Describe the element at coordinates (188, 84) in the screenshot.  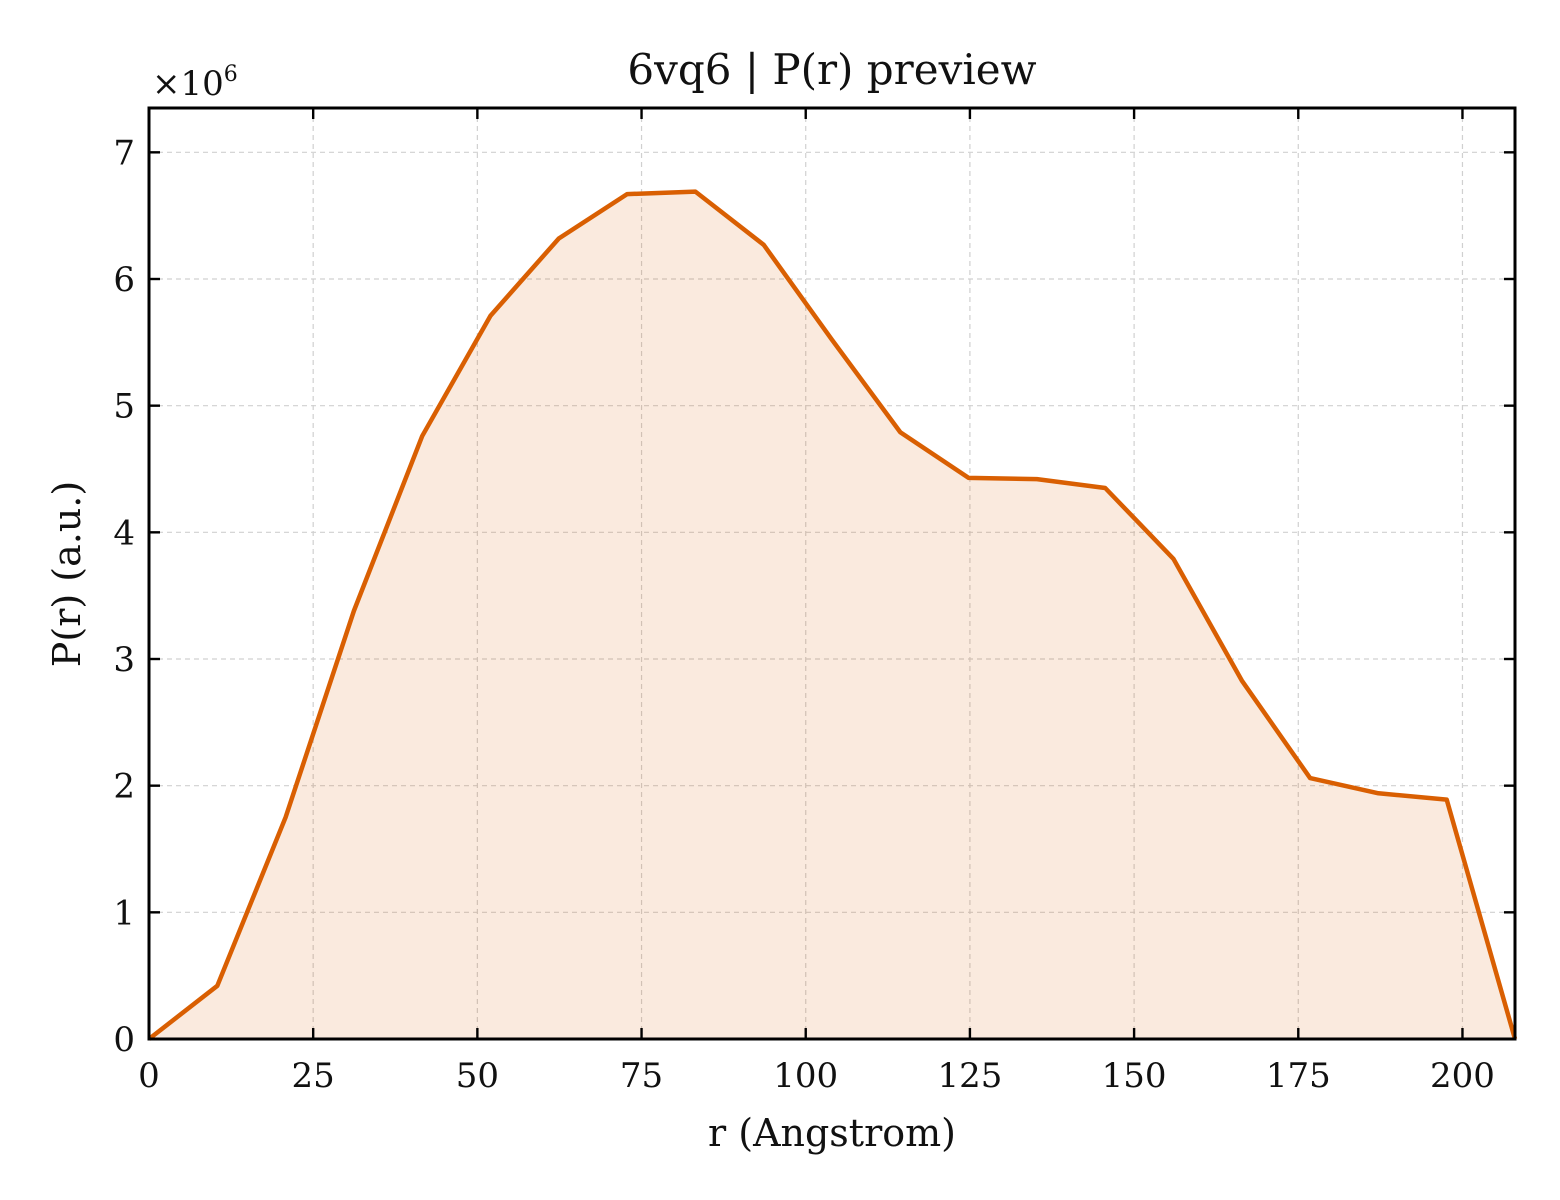
I see `y-multiplier-base: ×10` at that location.